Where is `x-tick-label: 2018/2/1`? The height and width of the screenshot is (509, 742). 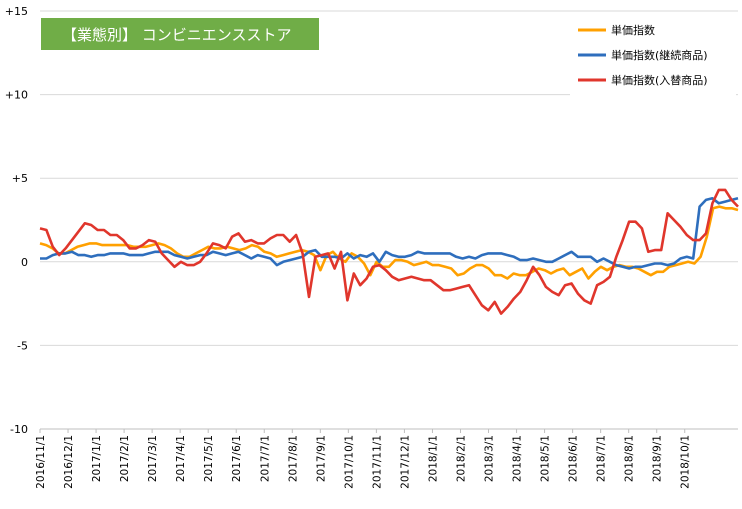
x-tick-label: 2018/2/1 is located at coordinates (461, 458).